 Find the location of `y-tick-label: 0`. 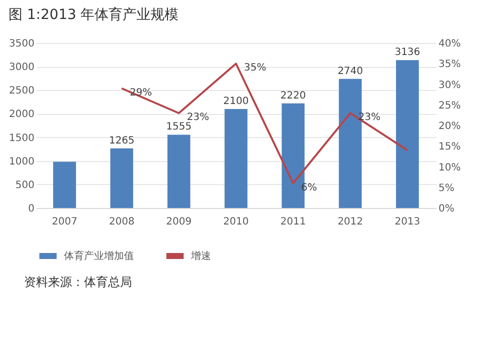

y-tick-label: 0 is located at coordinates (31, 209).